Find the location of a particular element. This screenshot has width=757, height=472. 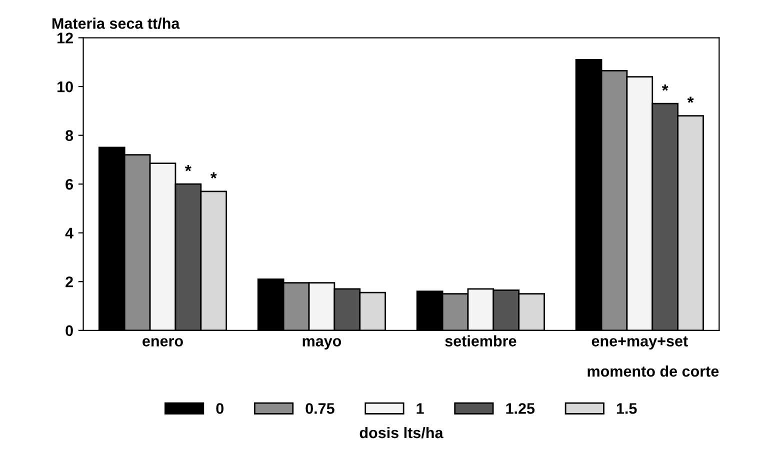

y-tick-label: 8 is located at coordinates (70, 135).